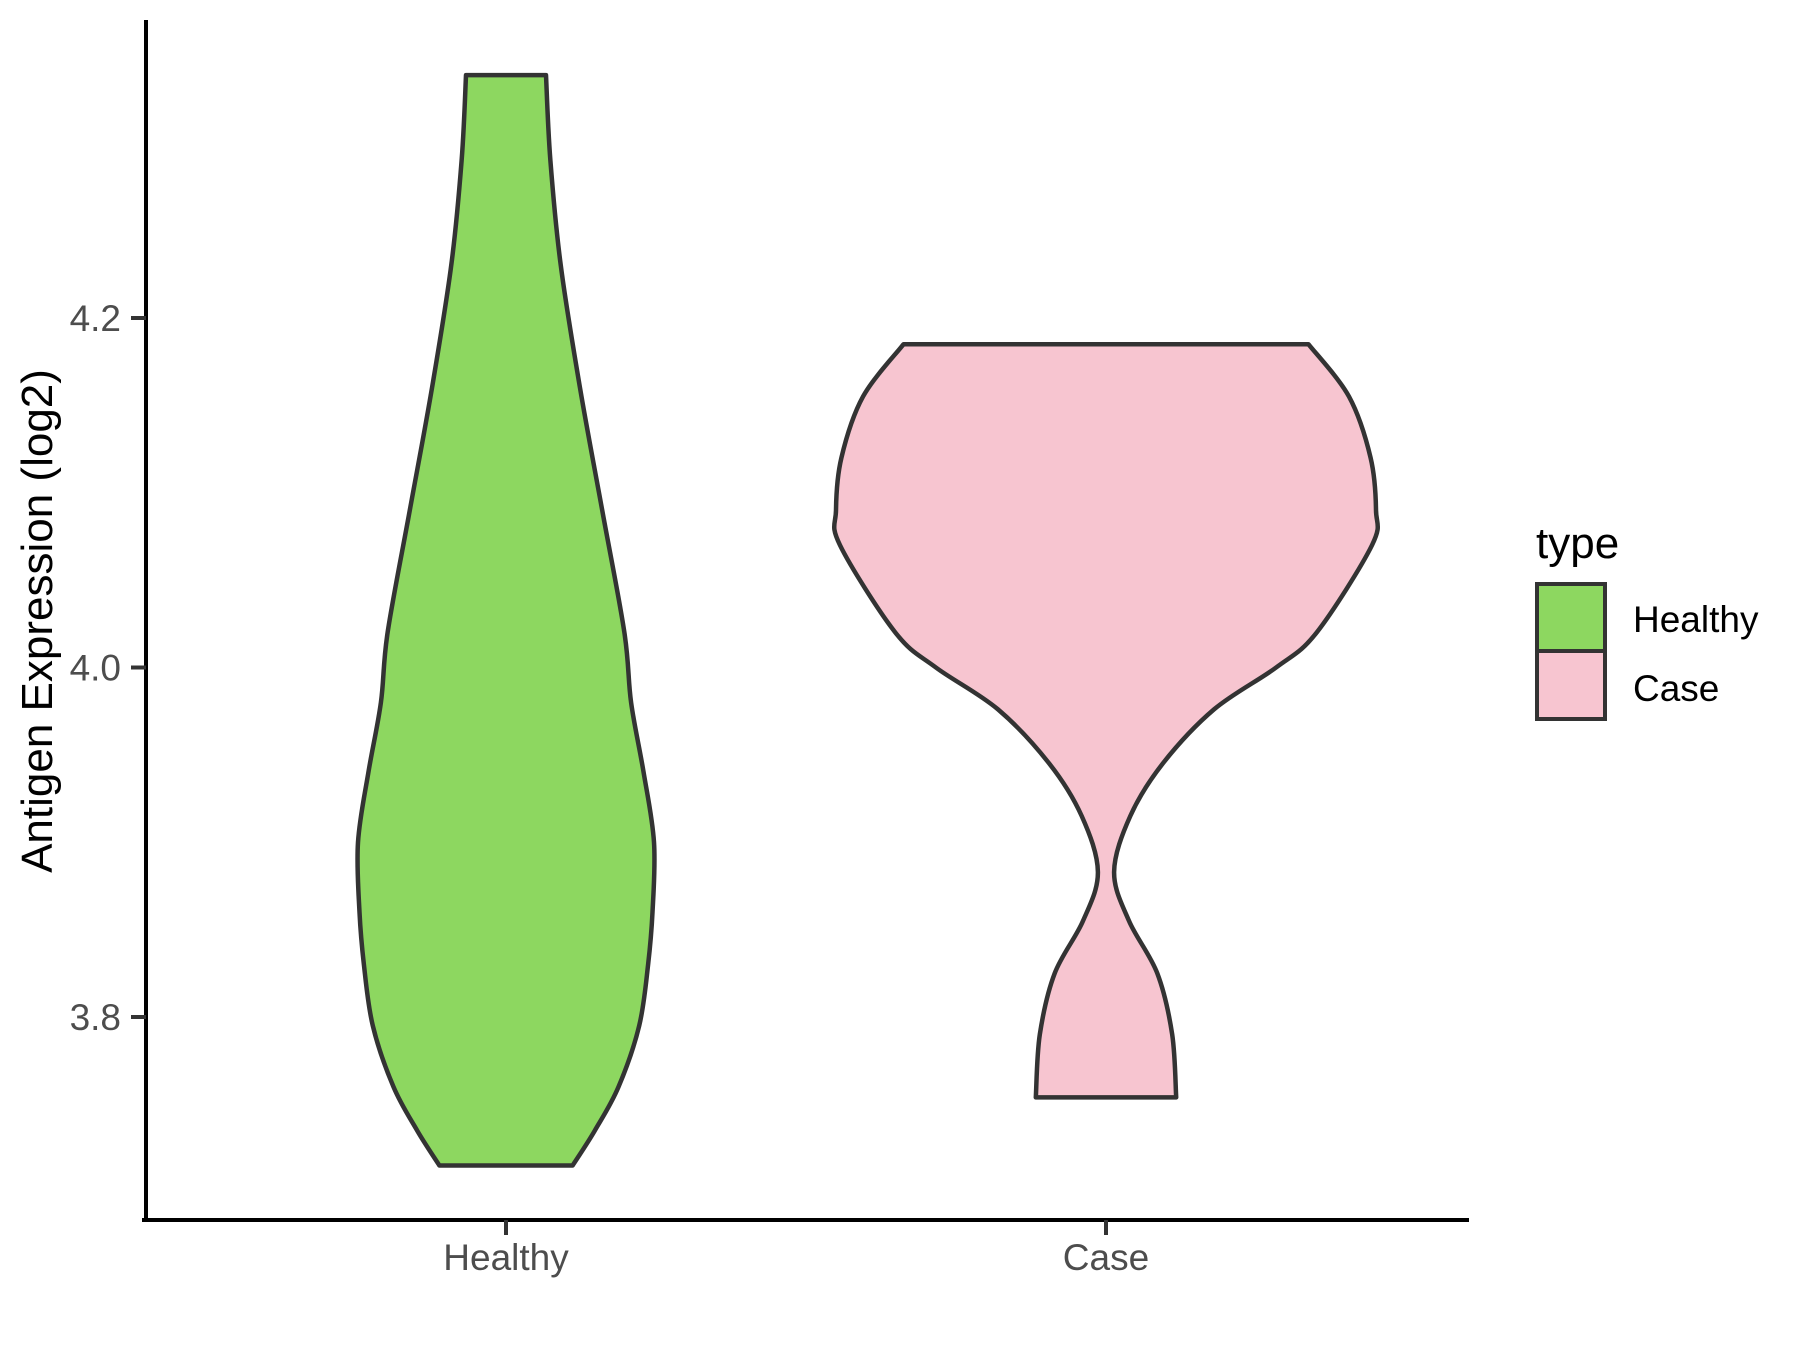  What do you see at coordinates (37, 621) in the screenshot?
I see `y-axis-title: Antigen Expression (log2)` at bounding box center [37, 621].